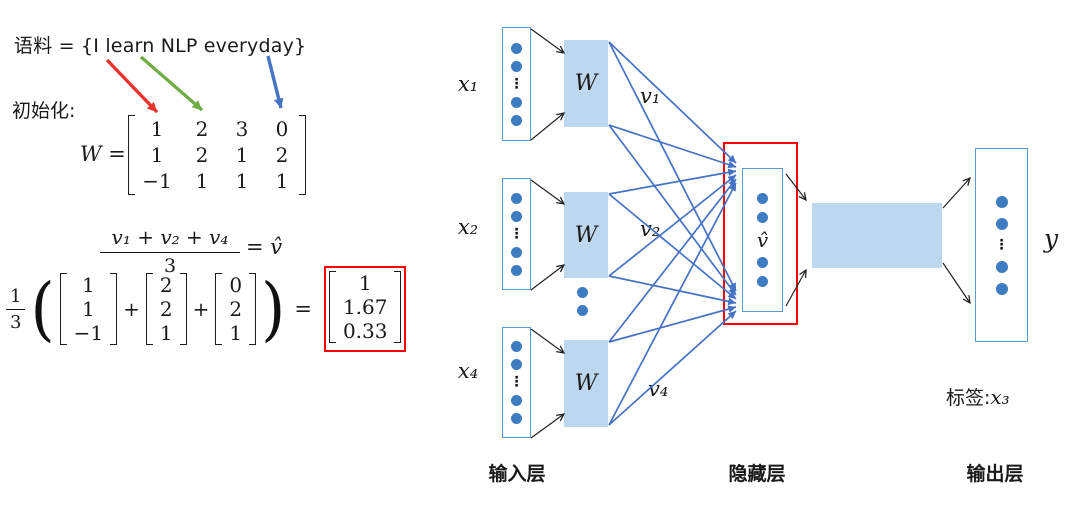 This screenshot has height=527, width=1080. I want to click on vector-v1: 1 1 −1, so click(88, 309).